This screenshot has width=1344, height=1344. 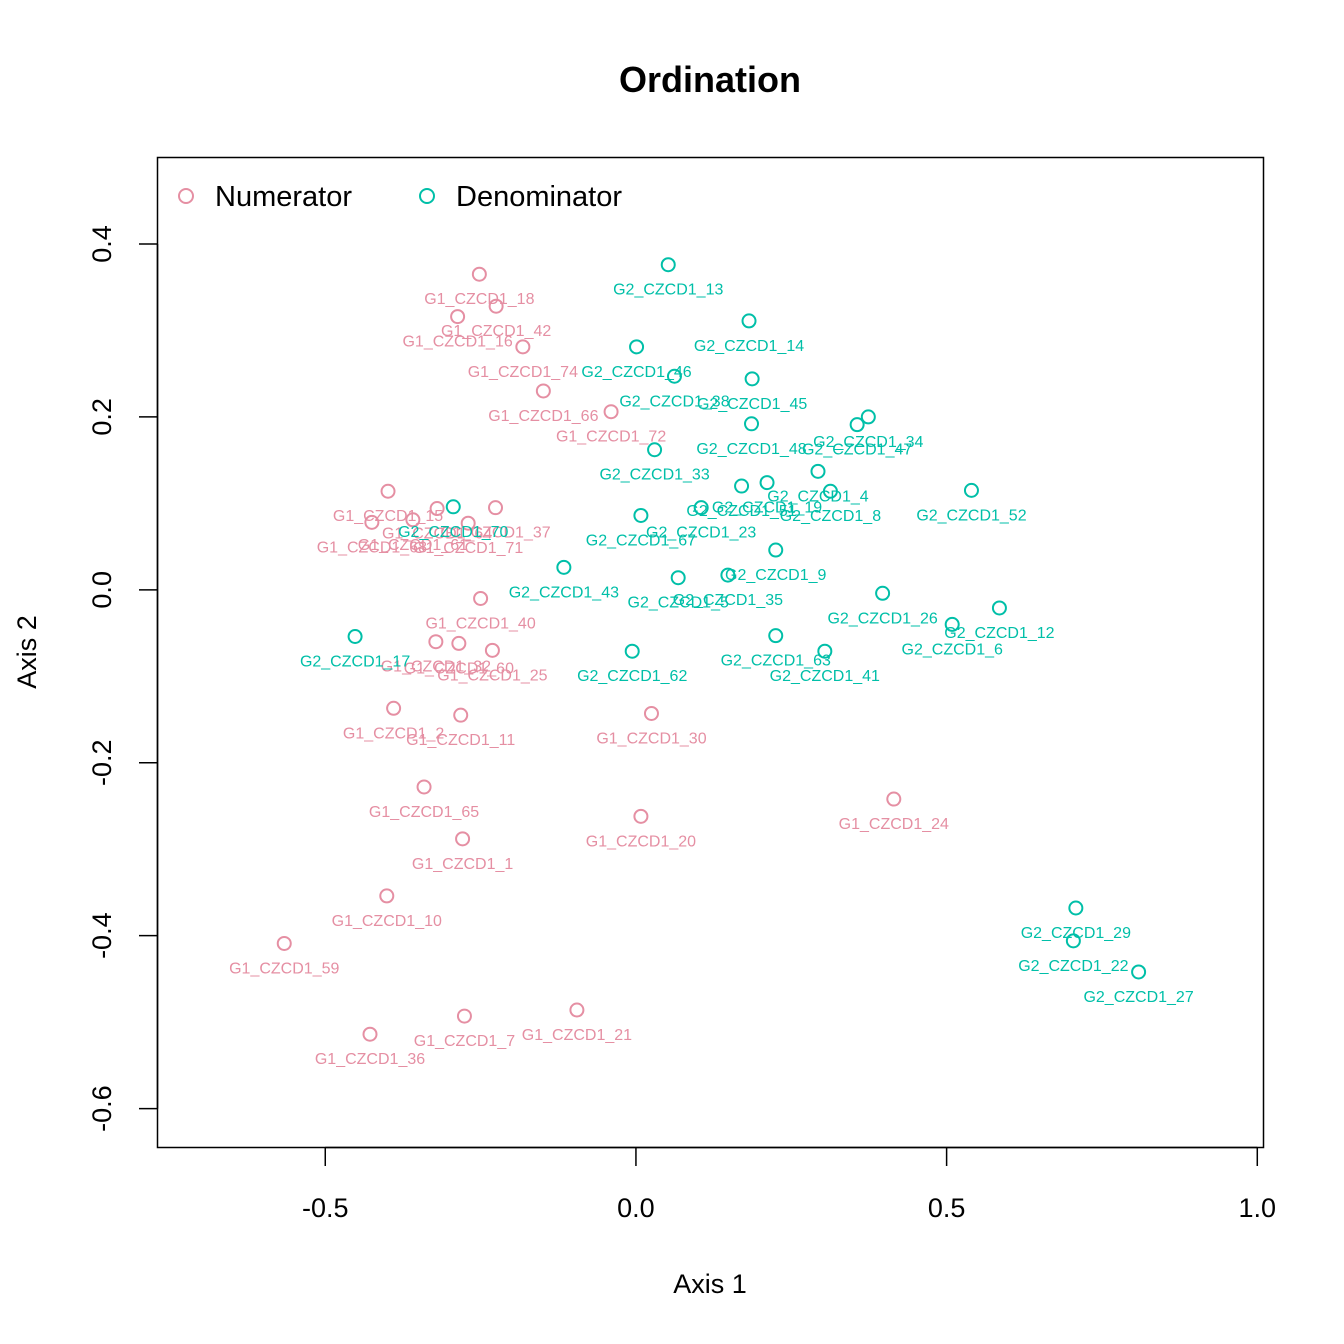 I want to click on data-point-label: G1_CZCD1_74, so click(x=523, y=372).